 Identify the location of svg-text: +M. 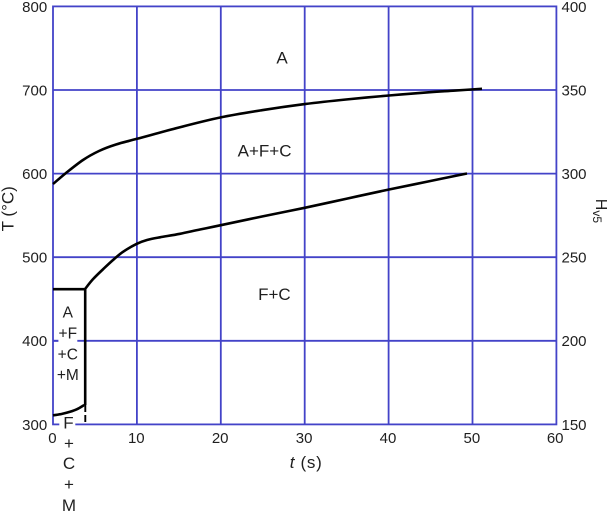
(68, 375).